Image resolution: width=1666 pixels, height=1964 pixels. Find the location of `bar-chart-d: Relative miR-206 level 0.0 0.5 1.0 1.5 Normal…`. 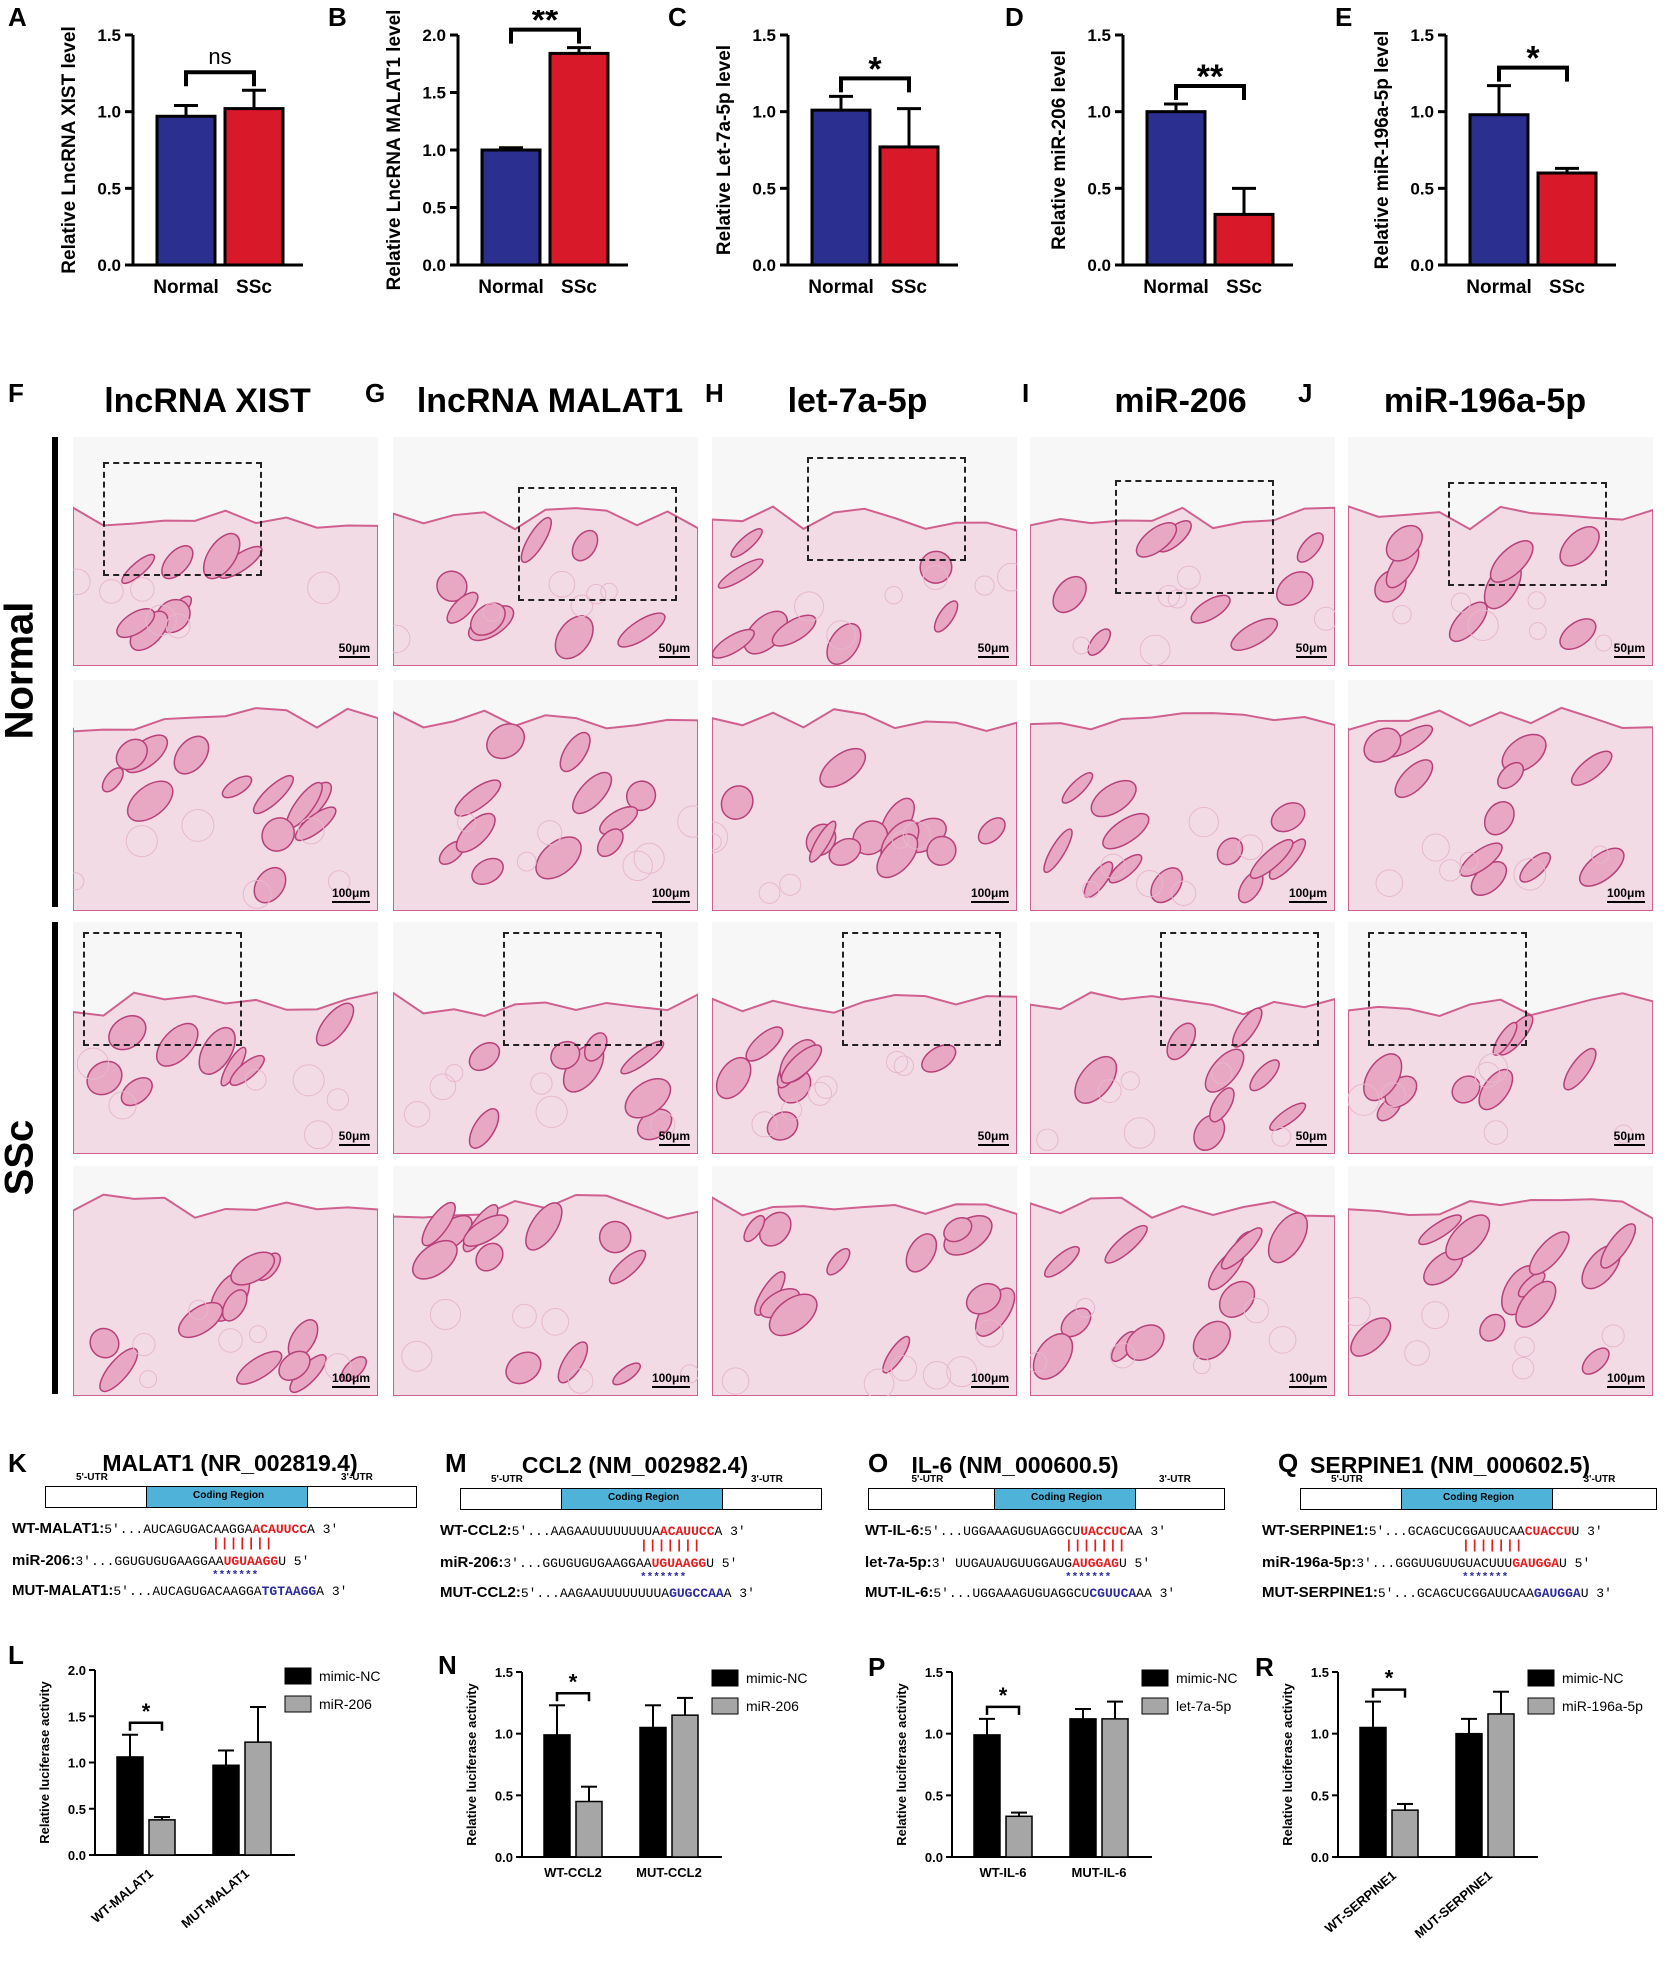

bar-chart-d: Relative miR-206 level 0.0 0.5 1.0 1.5 Normal… is located at coordinates (1171, 162).